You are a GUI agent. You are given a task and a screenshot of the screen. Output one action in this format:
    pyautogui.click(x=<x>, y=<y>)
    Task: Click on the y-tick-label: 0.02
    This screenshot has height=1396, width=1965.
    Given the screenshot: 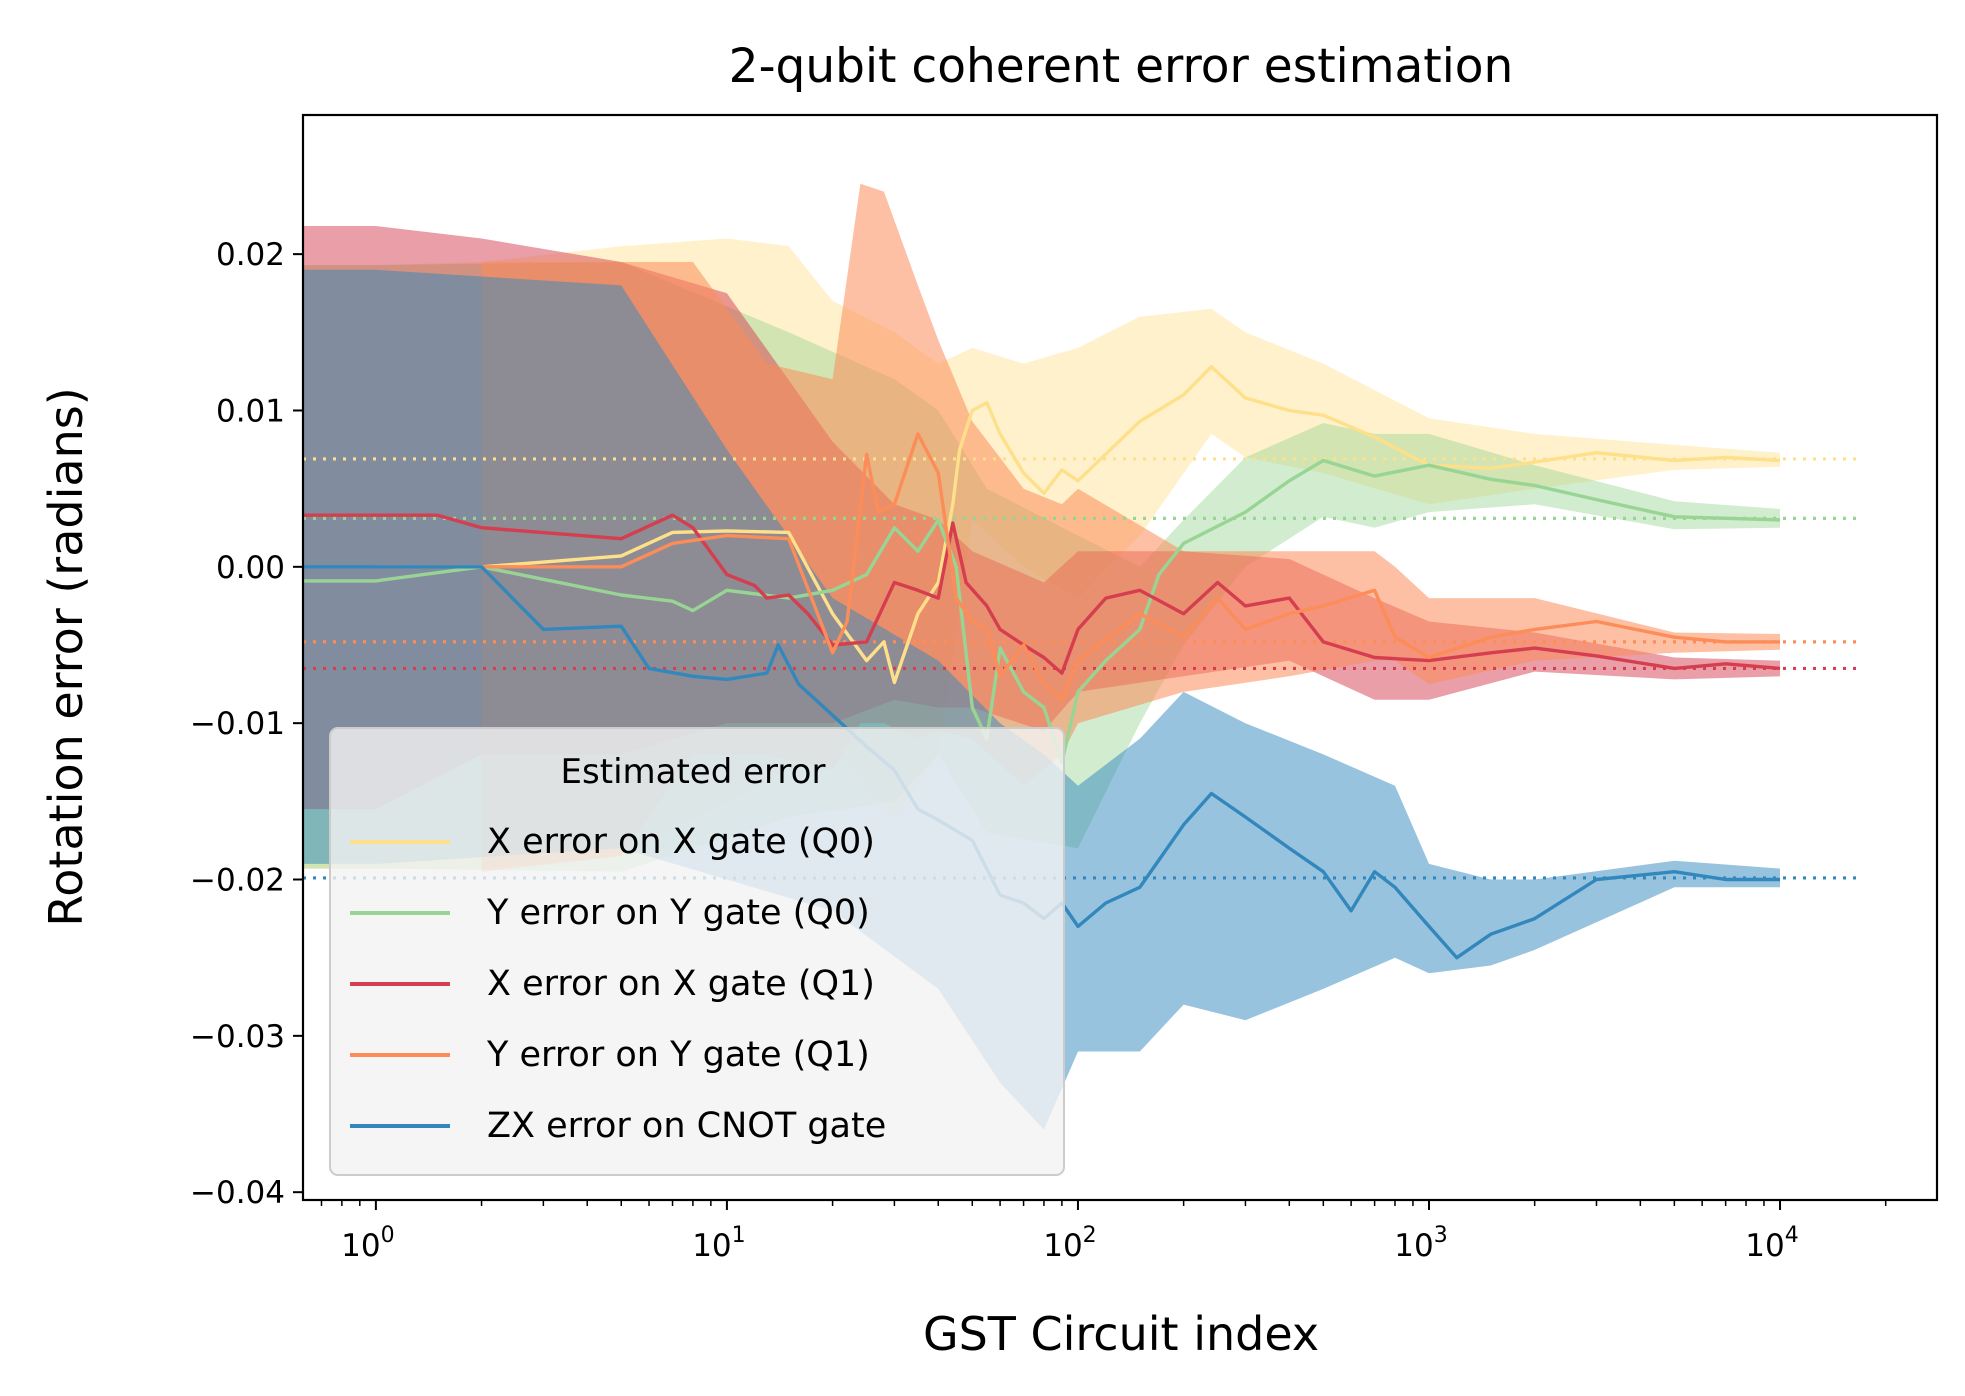 What is the action you would take?
    pyautogui.click(x=250, y=255)
    